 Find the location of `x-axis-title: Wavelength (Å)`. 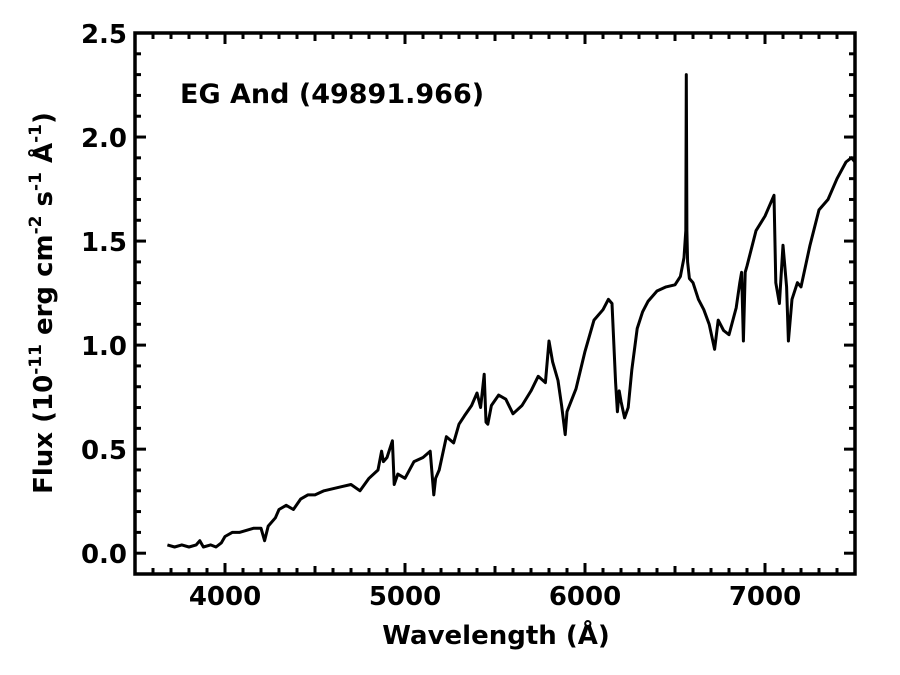

x-axis-title: Wavelength (Å) is located at coordinates (495, 635).